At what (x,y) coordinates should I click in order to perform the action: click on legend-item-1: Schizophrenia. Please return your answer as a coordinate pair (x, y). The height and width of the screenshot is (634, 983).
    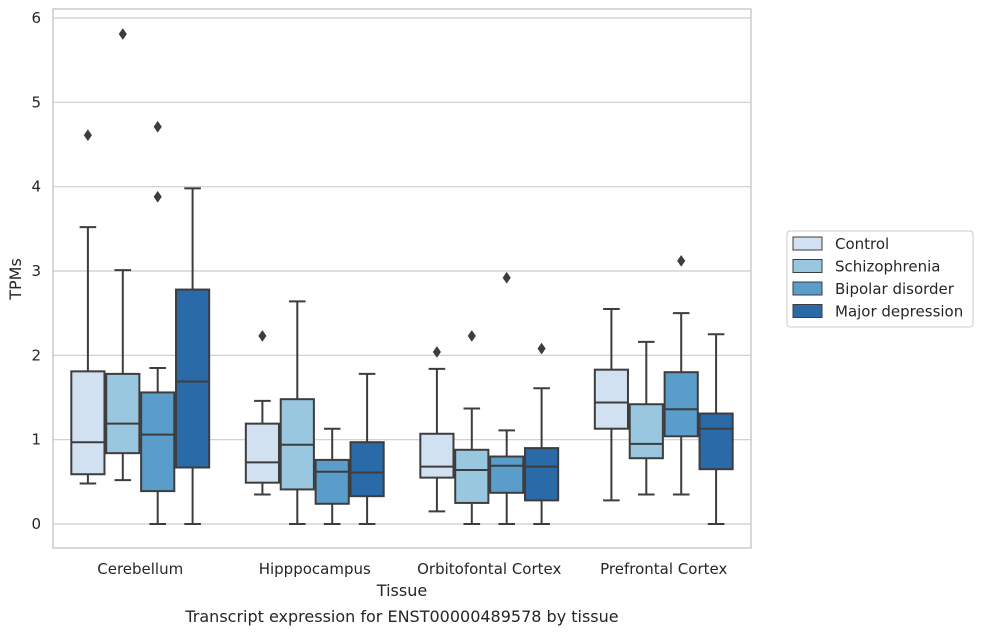
    Looking at the image, I should click on (866, 267).